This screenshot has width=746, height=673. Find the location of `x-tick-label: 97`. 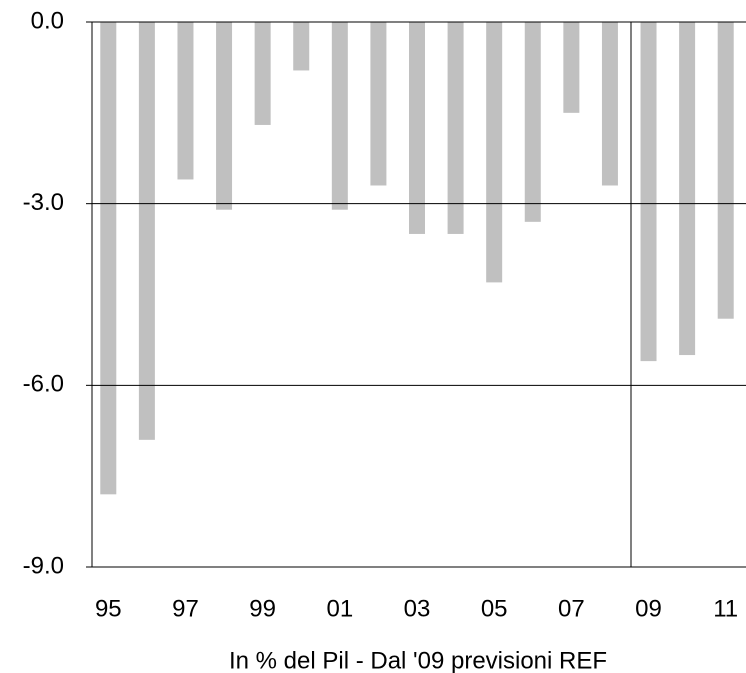

x-tick-label: 97 is located at coordinates (185, 608).